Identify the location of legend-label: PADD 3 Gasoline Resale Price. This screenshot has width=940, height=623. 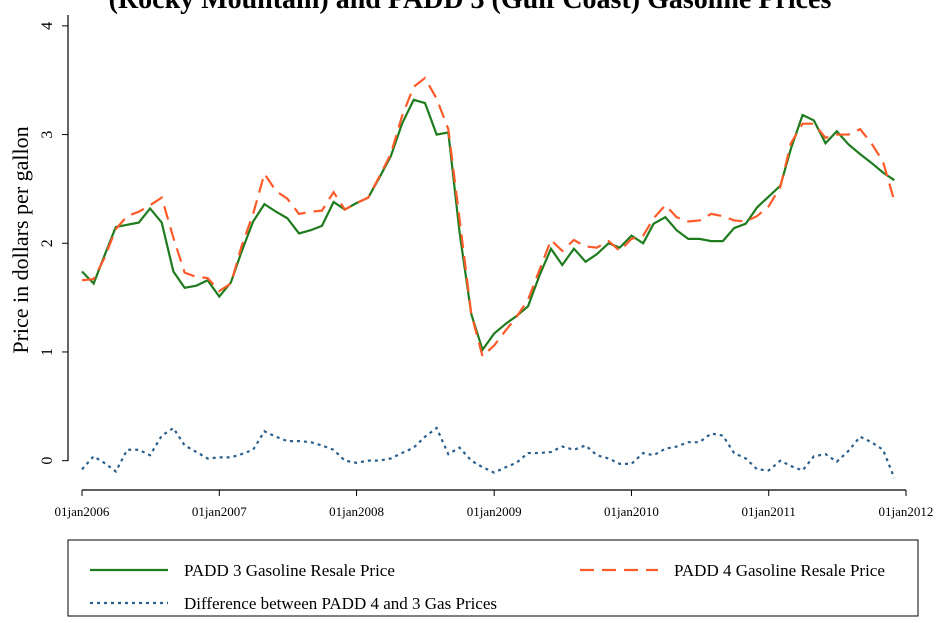
(289, 570).